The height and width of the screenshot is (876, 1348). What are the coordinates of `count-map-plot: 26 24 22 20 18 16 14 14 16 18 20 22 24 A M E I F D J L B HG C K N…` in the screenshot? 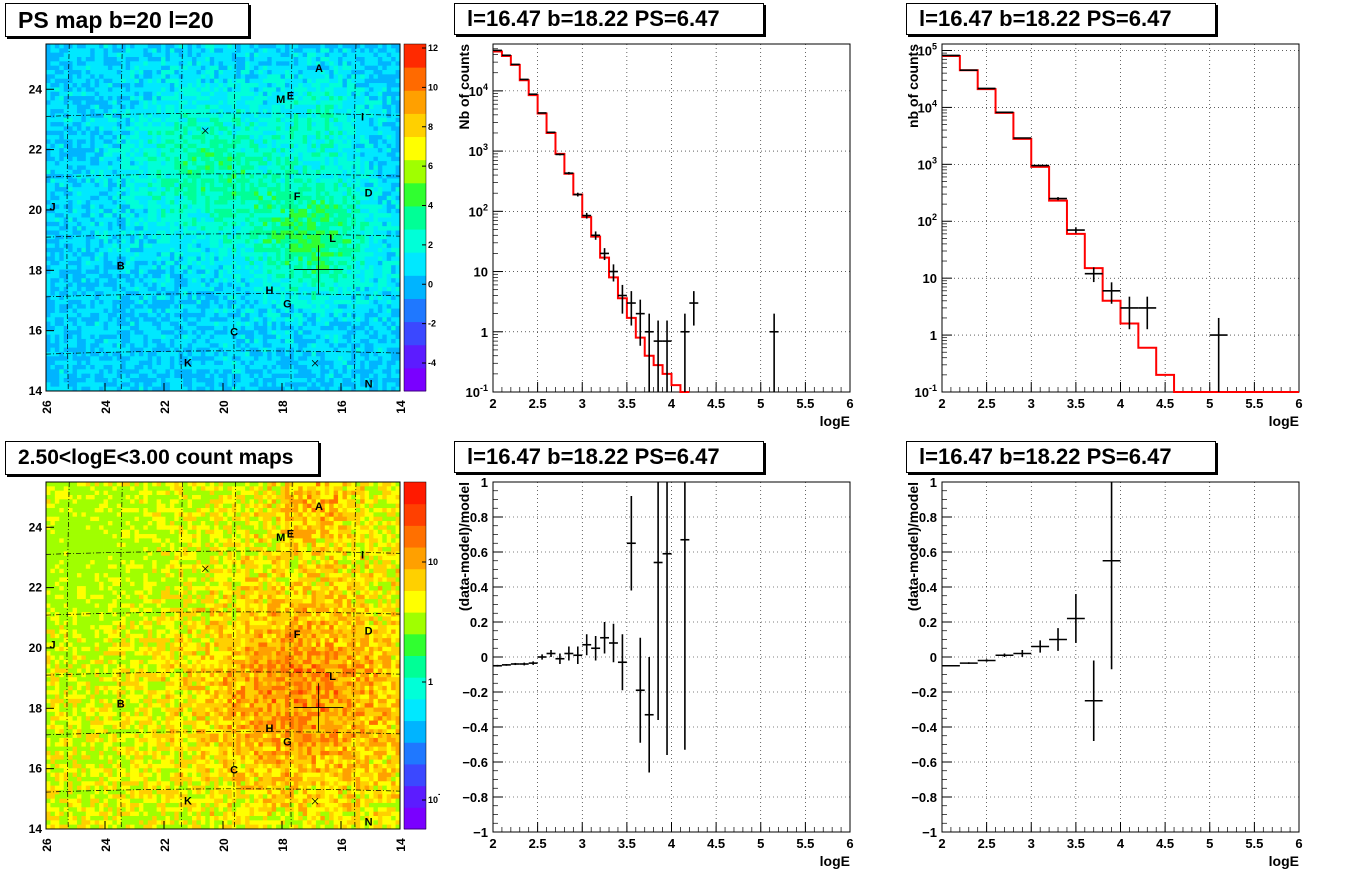 It's located at (234, 666).